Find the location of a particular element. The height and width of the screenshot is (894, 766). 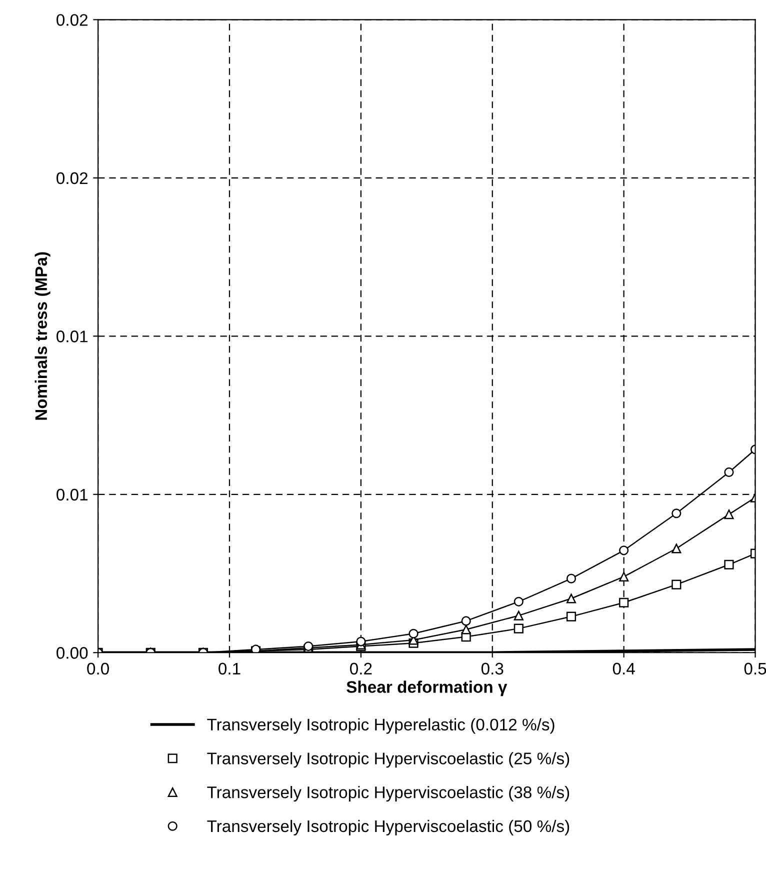

x-tick-label: 0.4 is located at coordinates (623, 668).